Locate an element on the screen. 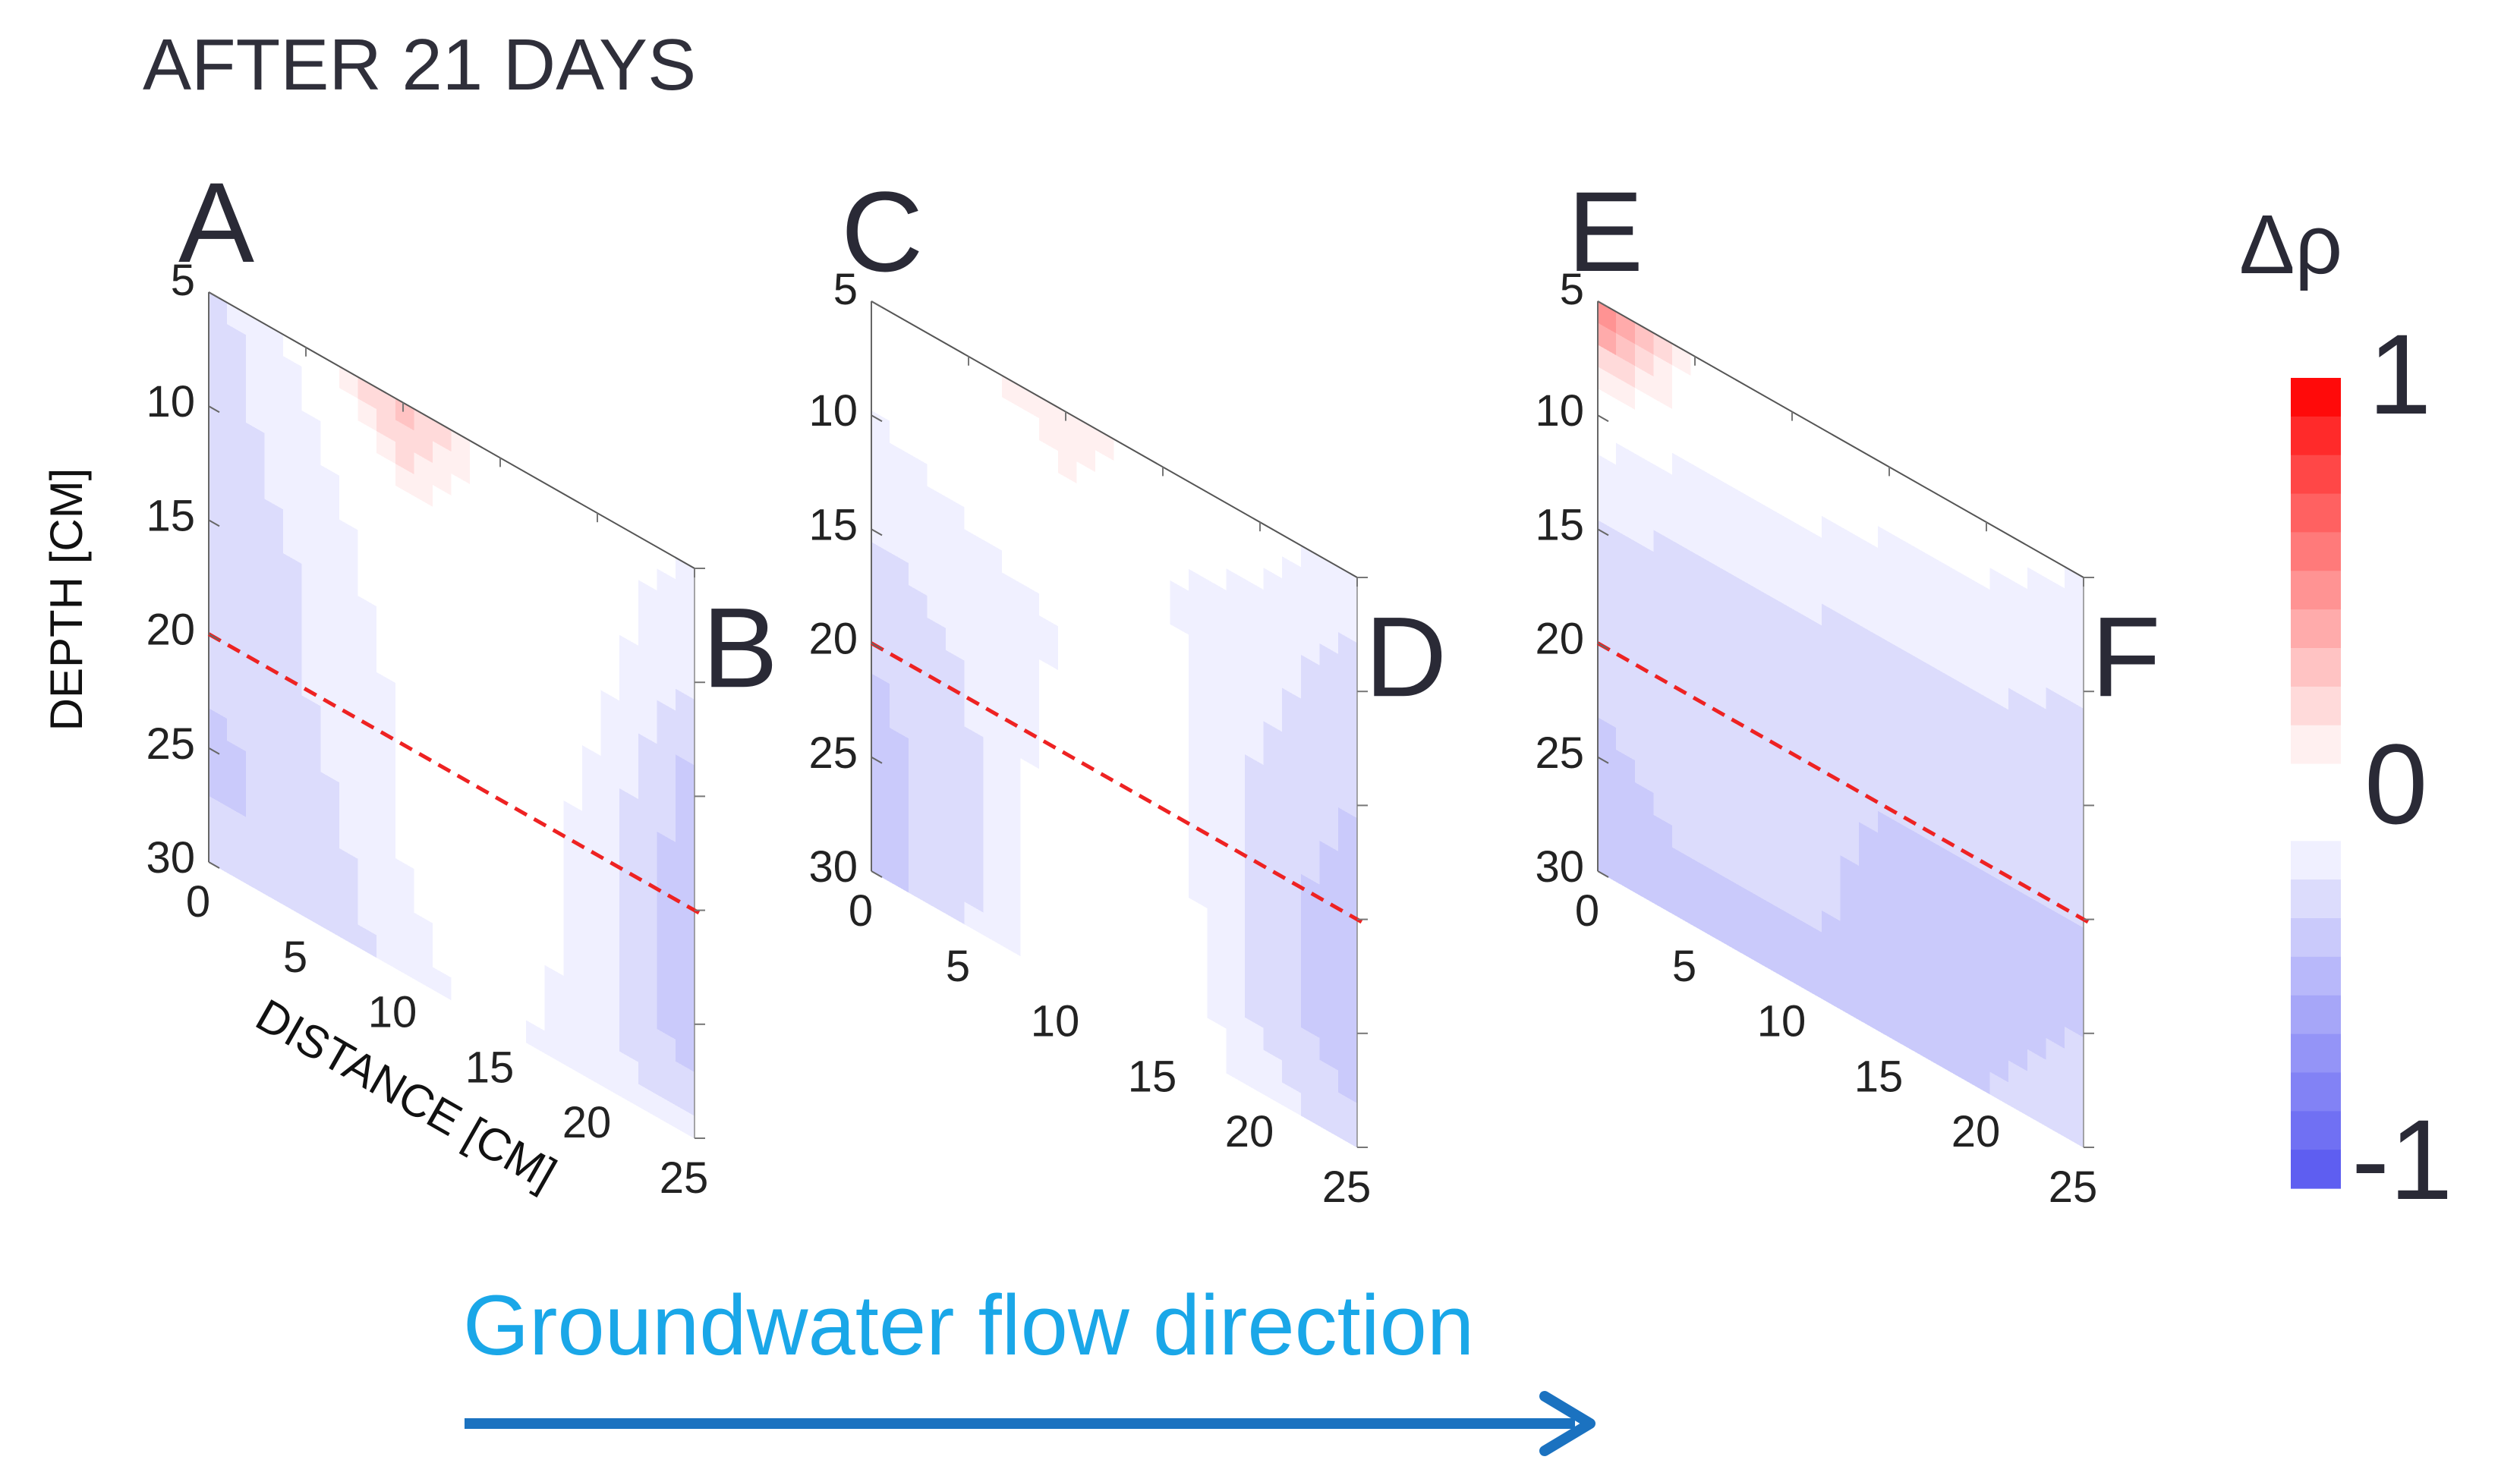 The height and width of the screenshot is (1463, 2520). depth-axis-title: DEPTH [CM] is located at coordinates (66, 600).